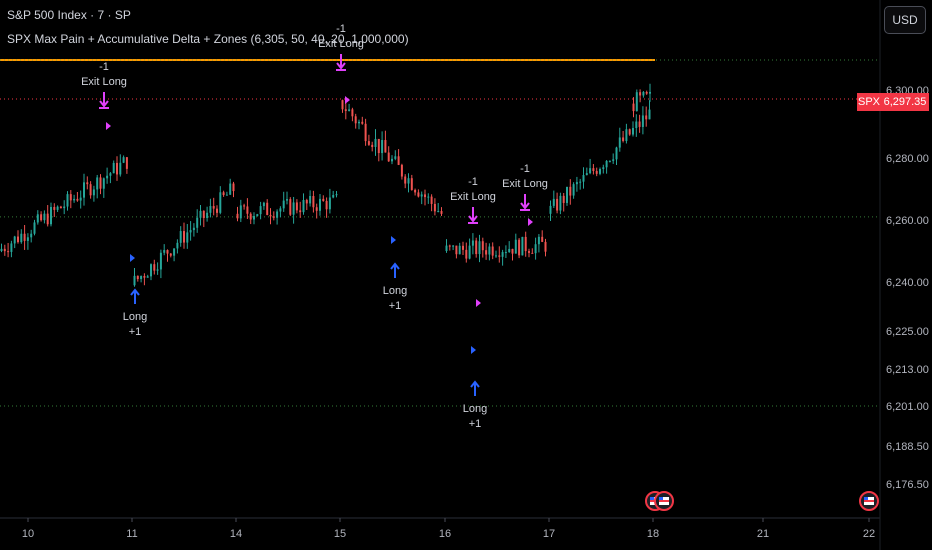  Describe the element at coordinates (907, 221) in the screenshot. I see `price-tick-label: 6,260.00` at that location.